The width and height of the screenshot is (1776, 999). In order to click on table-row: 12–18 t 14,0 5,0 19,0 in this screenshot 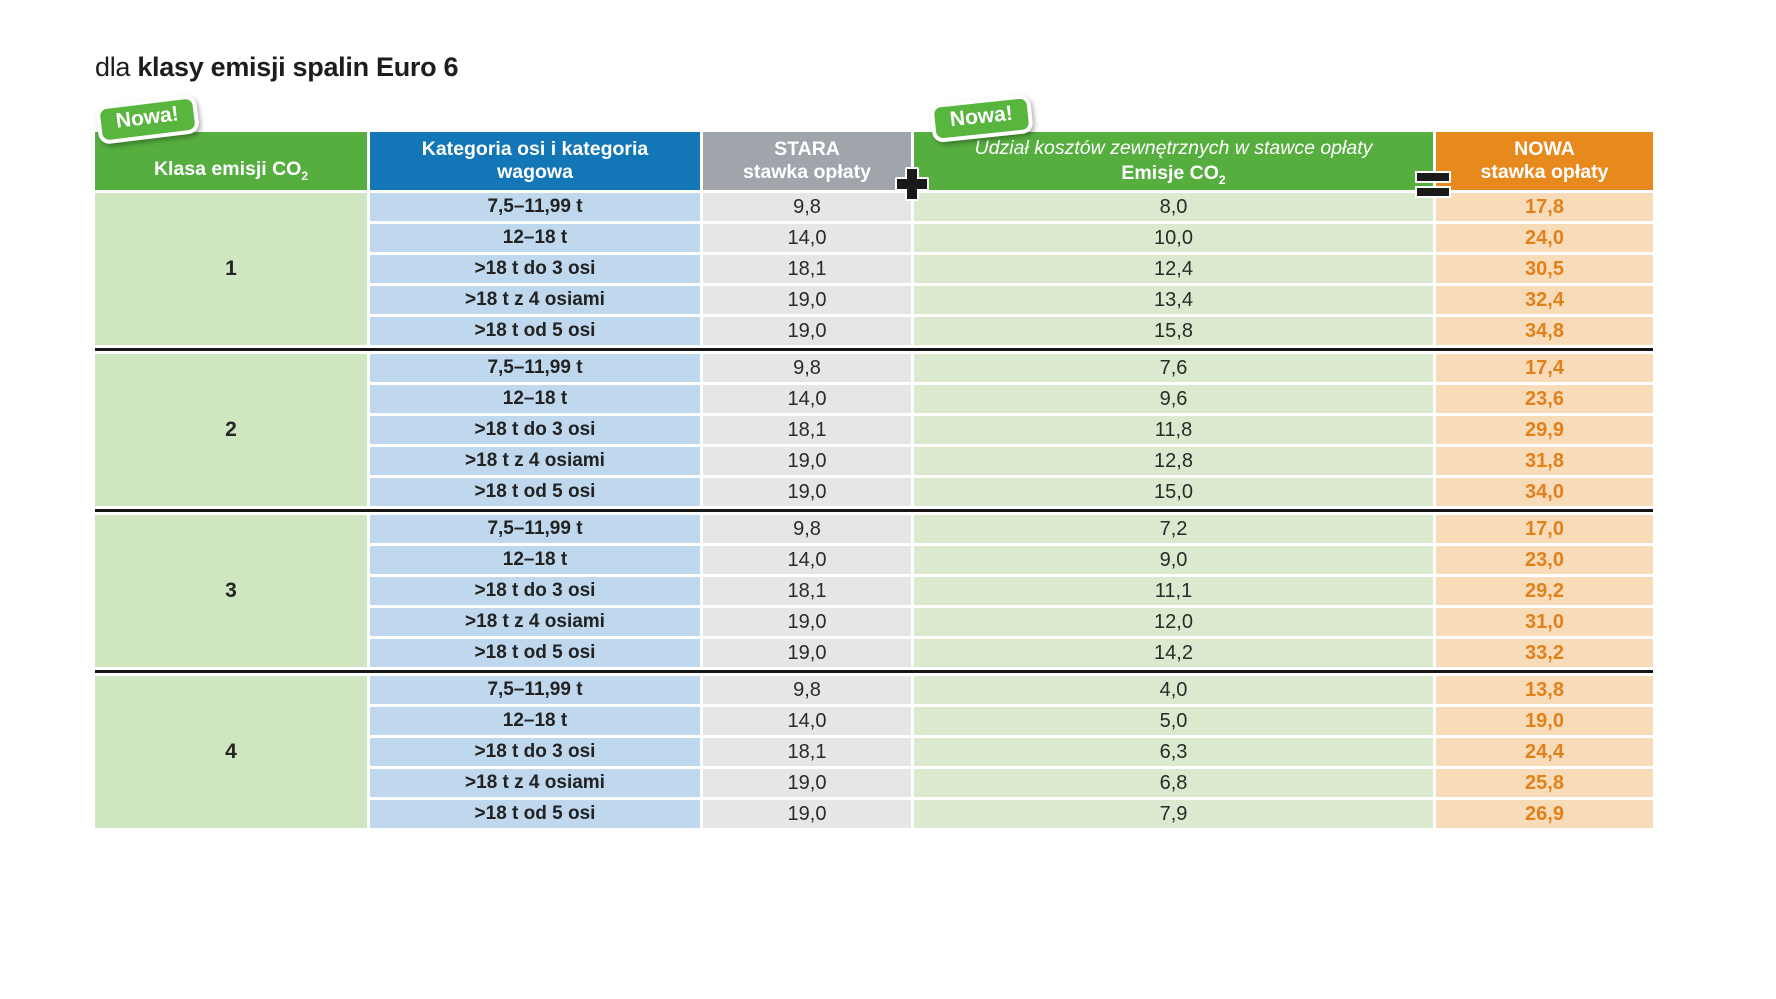, I will do `click(1011, 721)`.